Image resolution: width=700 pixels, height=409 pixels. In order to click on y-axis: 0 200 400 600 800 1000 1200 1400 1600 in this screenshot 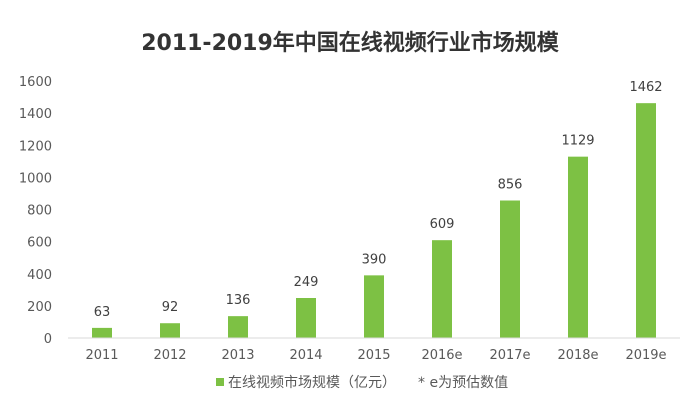, I will do `click(35, 211)`.